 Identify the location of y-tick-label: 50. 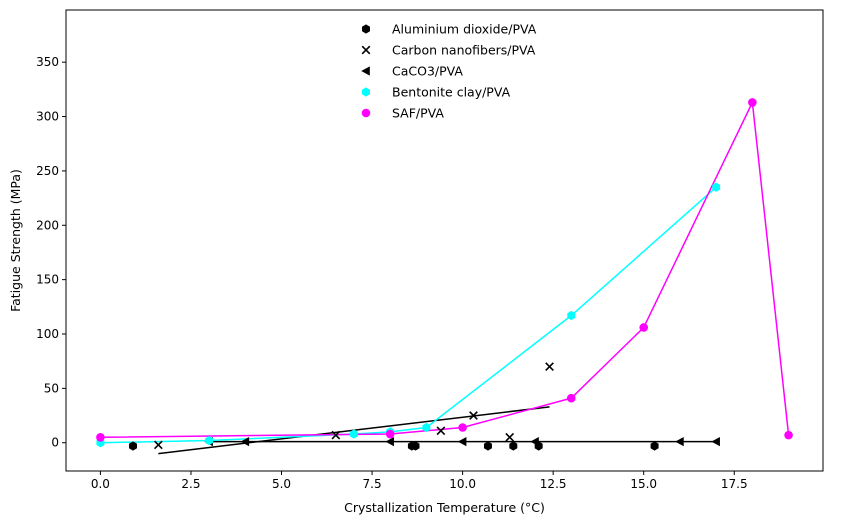
(51, 388).